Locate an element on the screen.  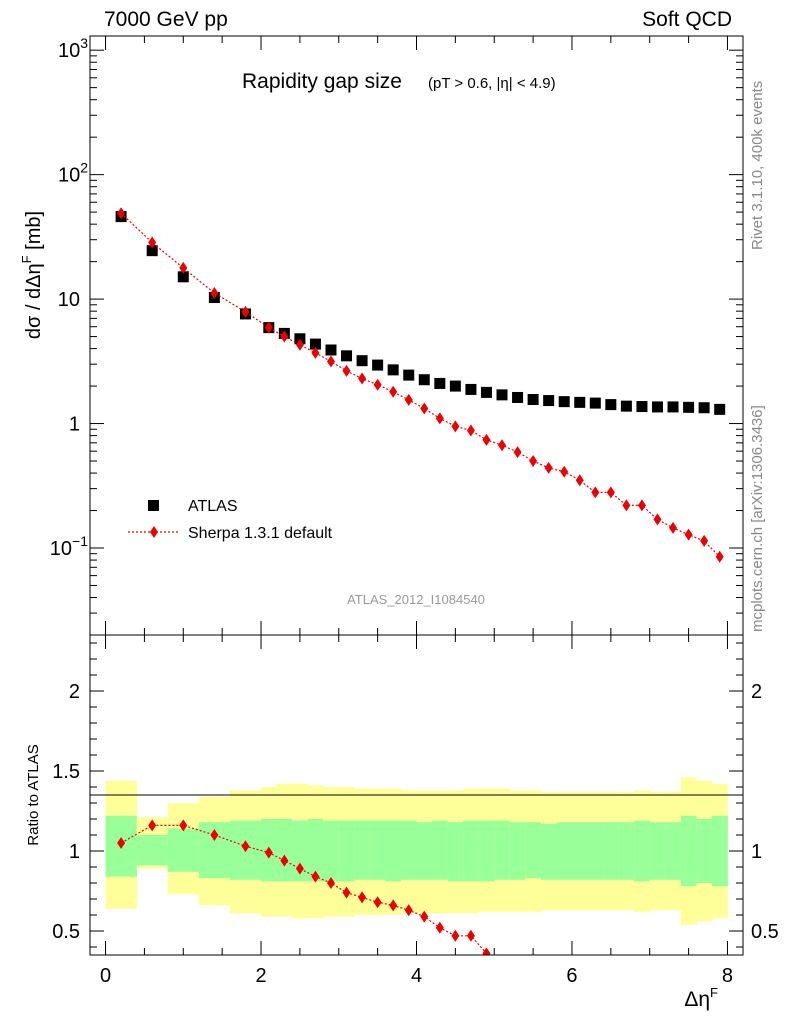
top-y-tick-label: 10−1 is located at coordinates (69, 546).